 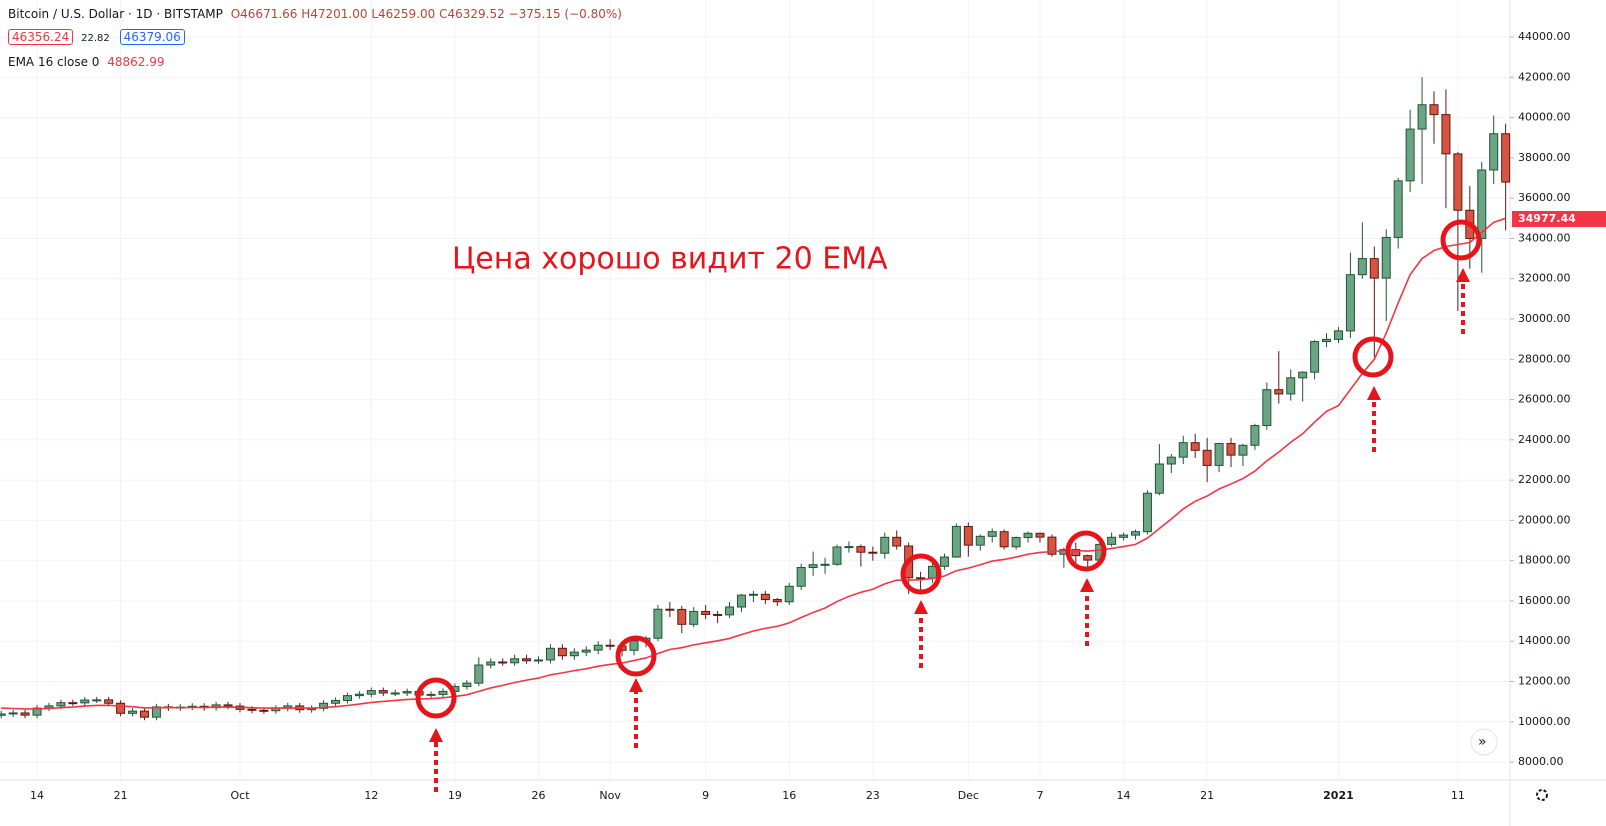 I want to click on spread: 22.82, so click(x=95, y=38).